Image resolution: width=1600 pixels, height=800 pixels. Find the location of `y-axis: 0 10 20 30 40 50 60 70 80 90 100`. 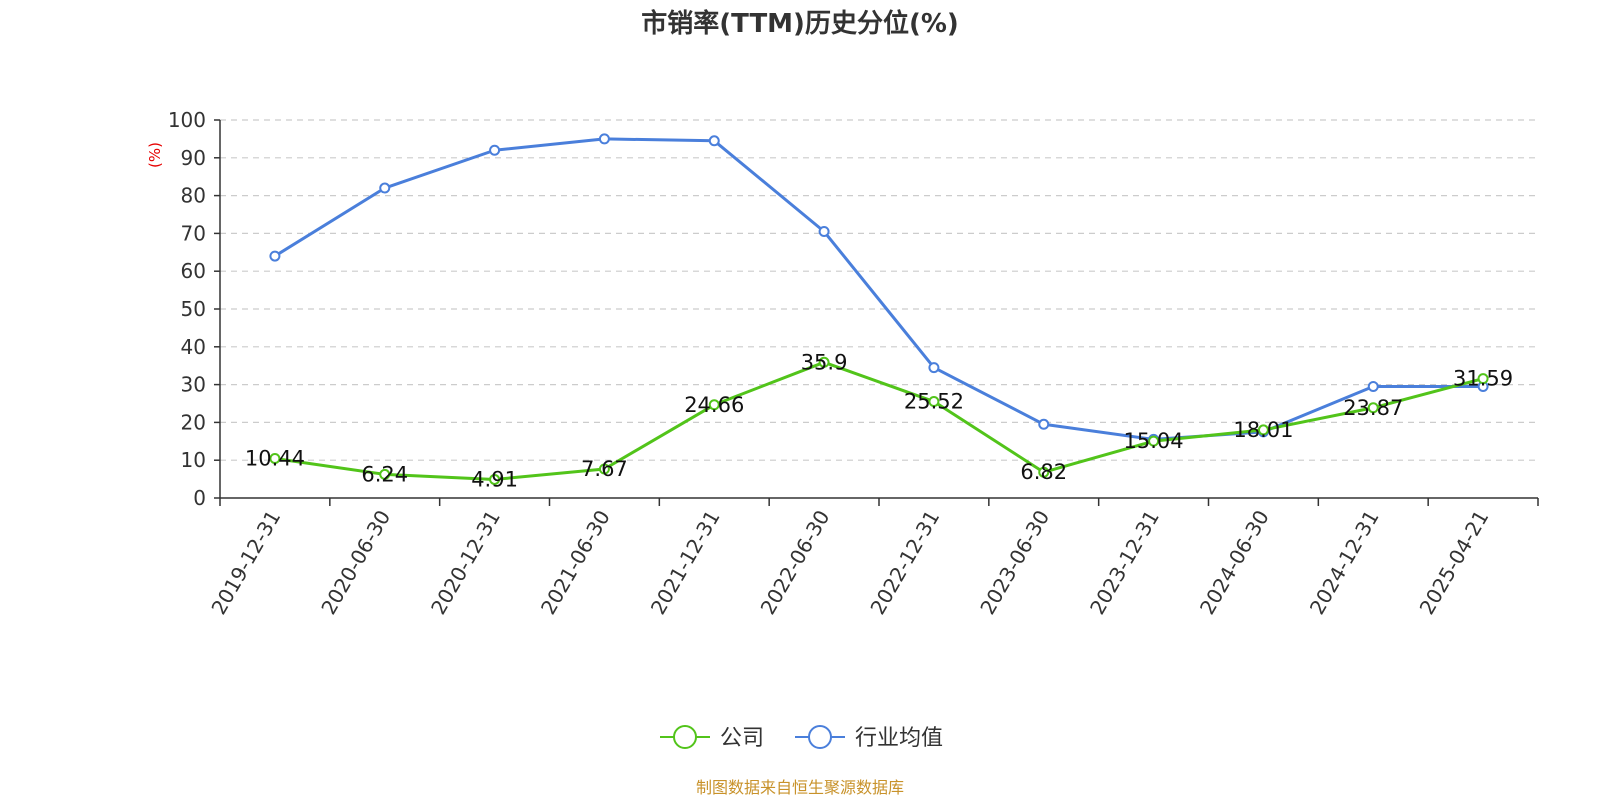

y-axis: 0 10 20 30 40 50 60 70 80 90 100 is located at coordinates (194, 309).